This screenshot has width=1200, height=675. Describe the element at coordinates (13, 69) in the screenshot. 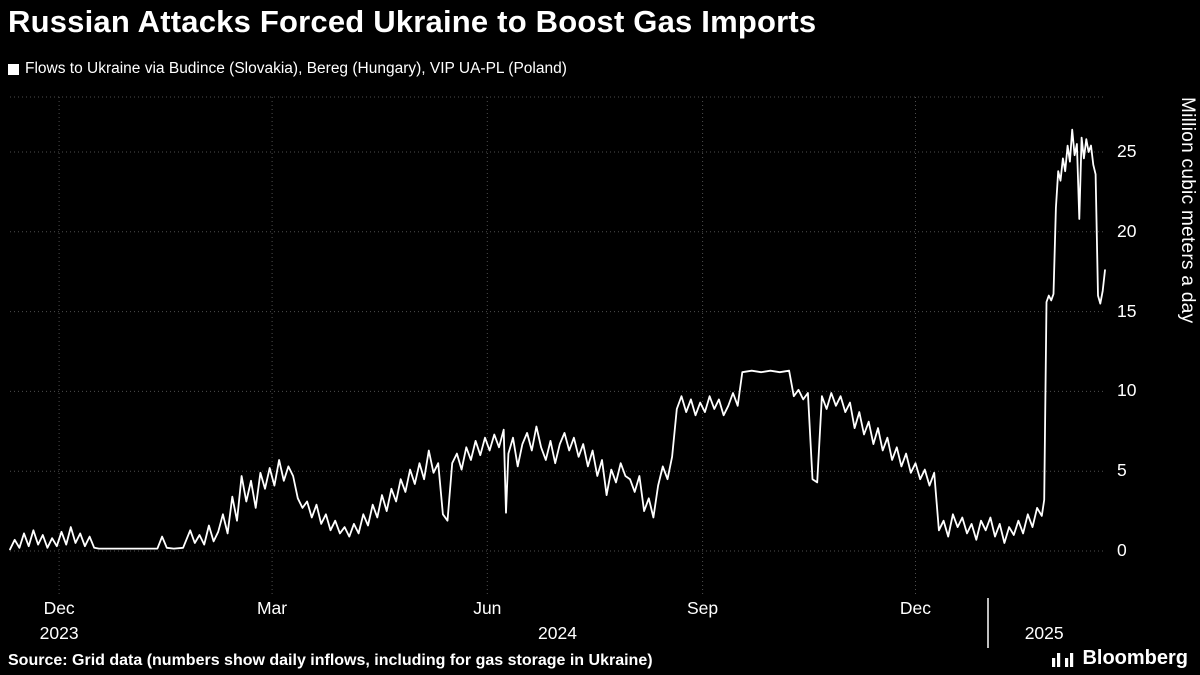

I see `legend-swatch-icon` at that location.